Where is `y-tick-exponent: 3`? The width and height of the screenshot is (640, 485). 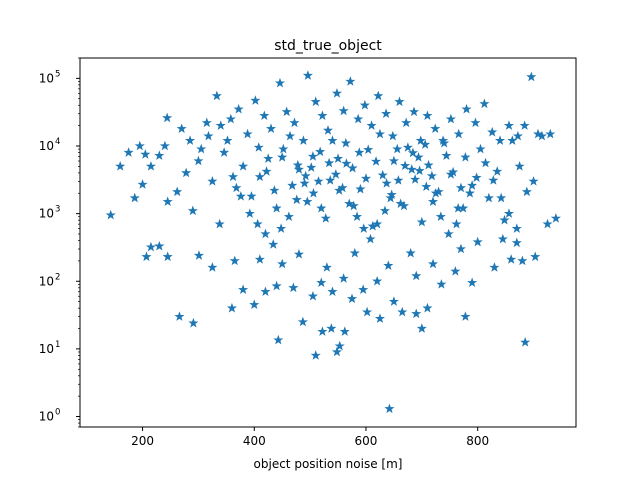 y-tick-exponent: 3 is located at coordinates (57, 210).